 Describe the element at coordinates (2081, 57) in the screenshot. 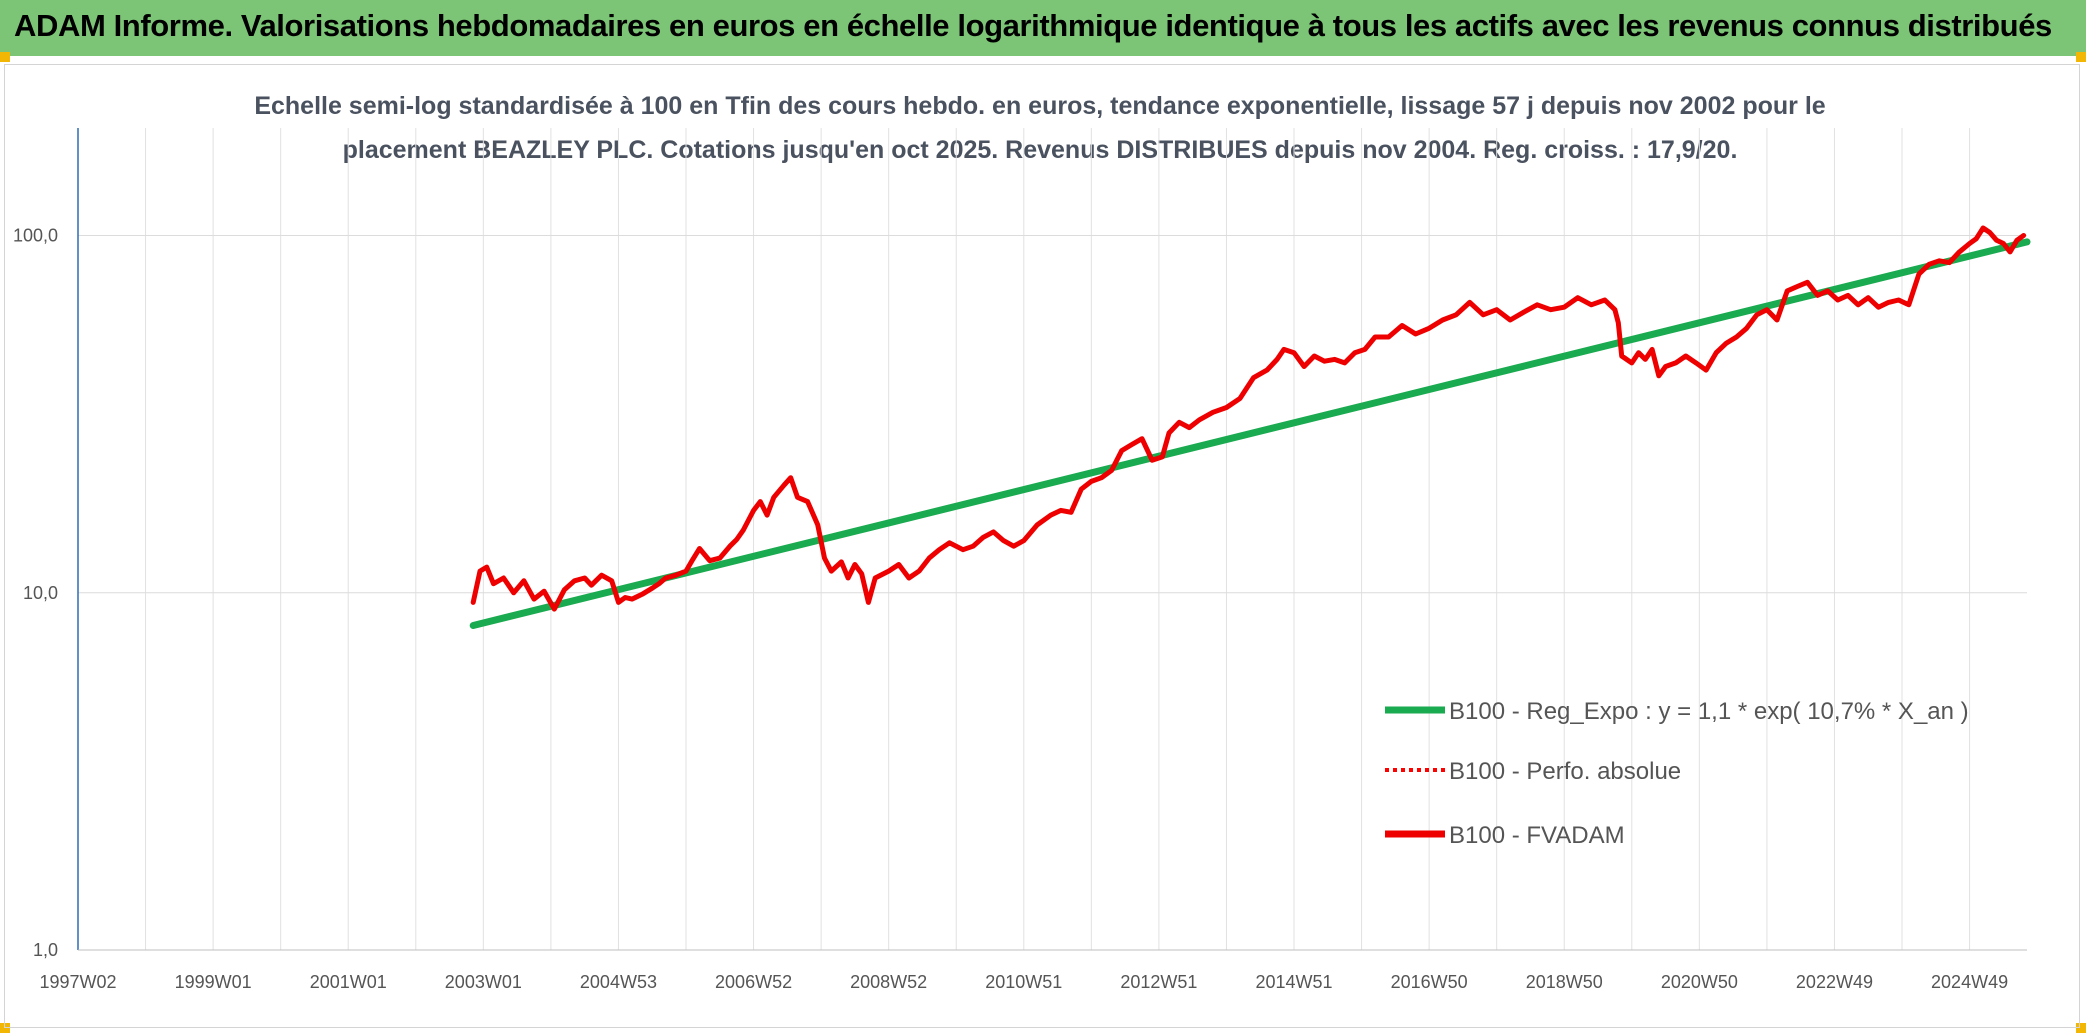

I see `corner-marker-top-right` at that location.